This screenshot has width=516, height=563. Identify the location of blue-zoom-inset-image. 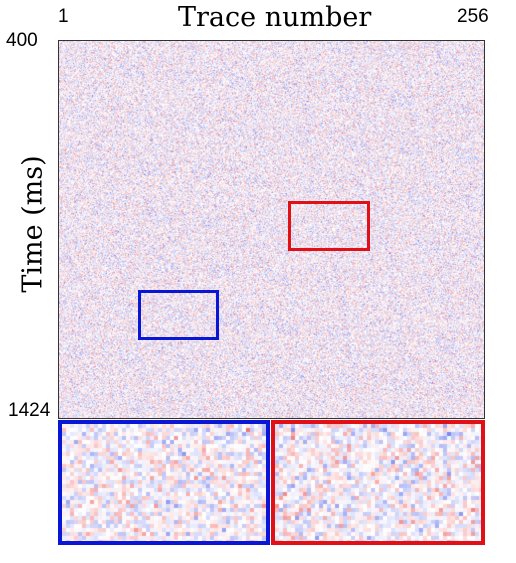
(164, 482).